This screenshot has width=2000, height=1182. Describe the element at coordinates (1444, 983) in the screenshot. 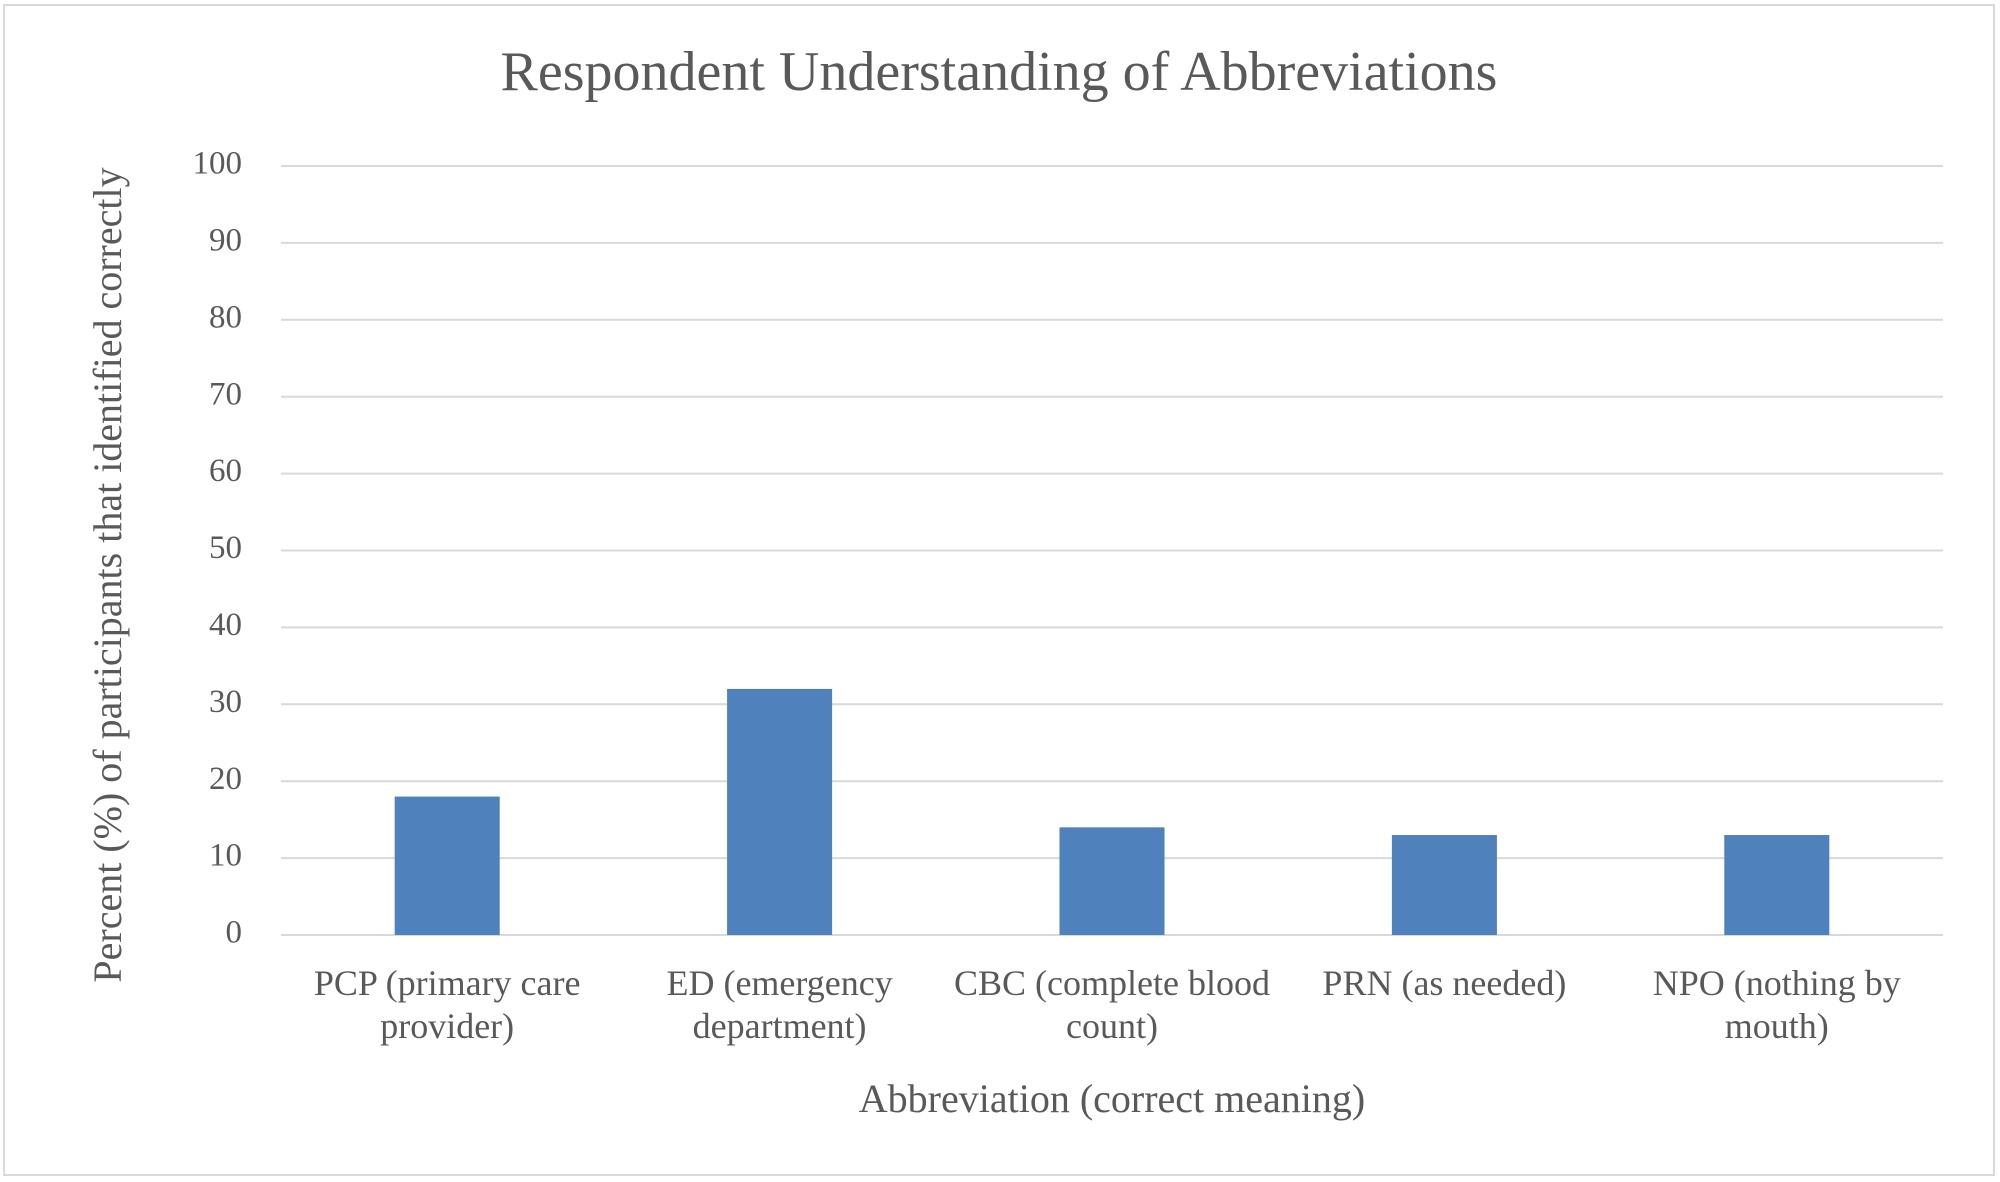

I see `x-tick-label: PRN (as needed)` at that location.